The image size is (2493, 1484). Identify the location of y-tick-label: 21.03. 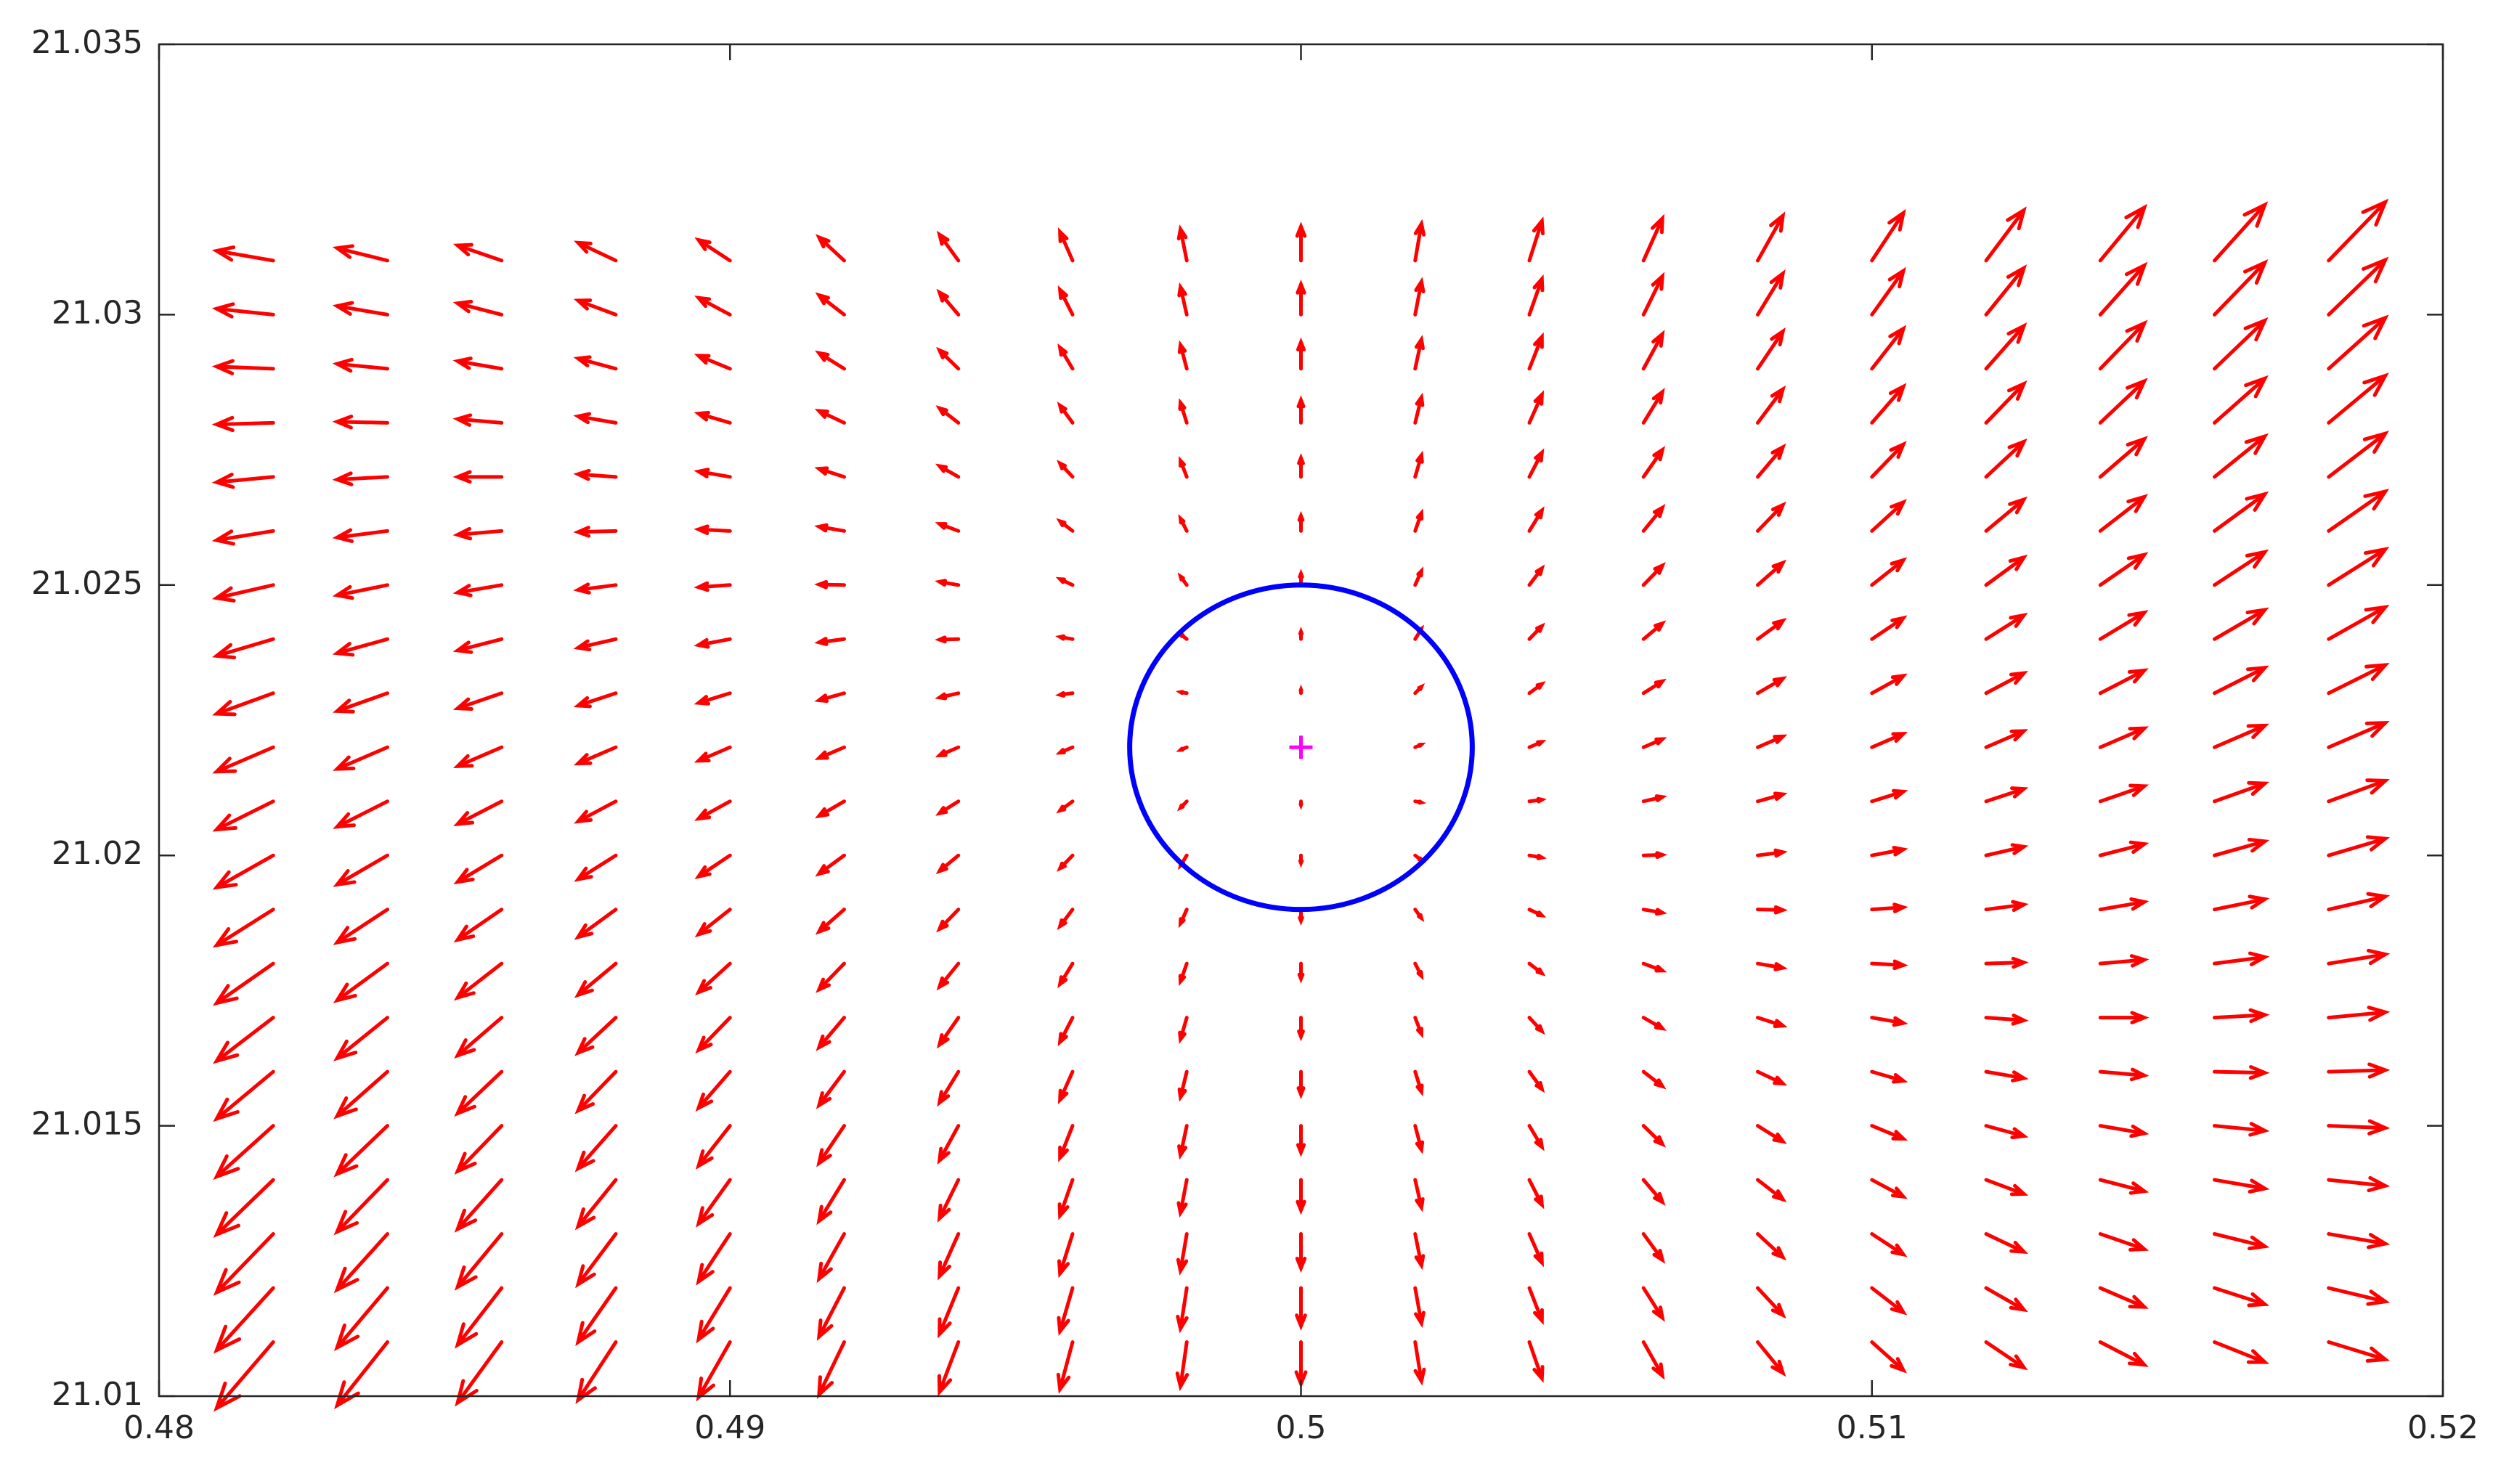
(97, 312).